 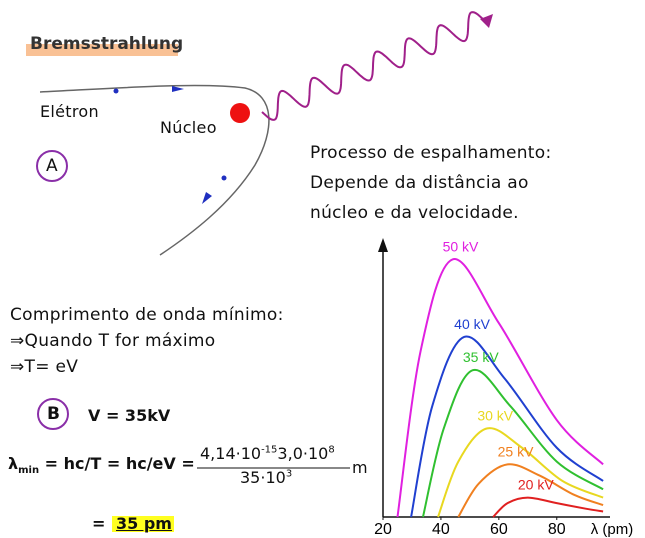 I want to click on exponent: 3, so click(x=289, y=474).